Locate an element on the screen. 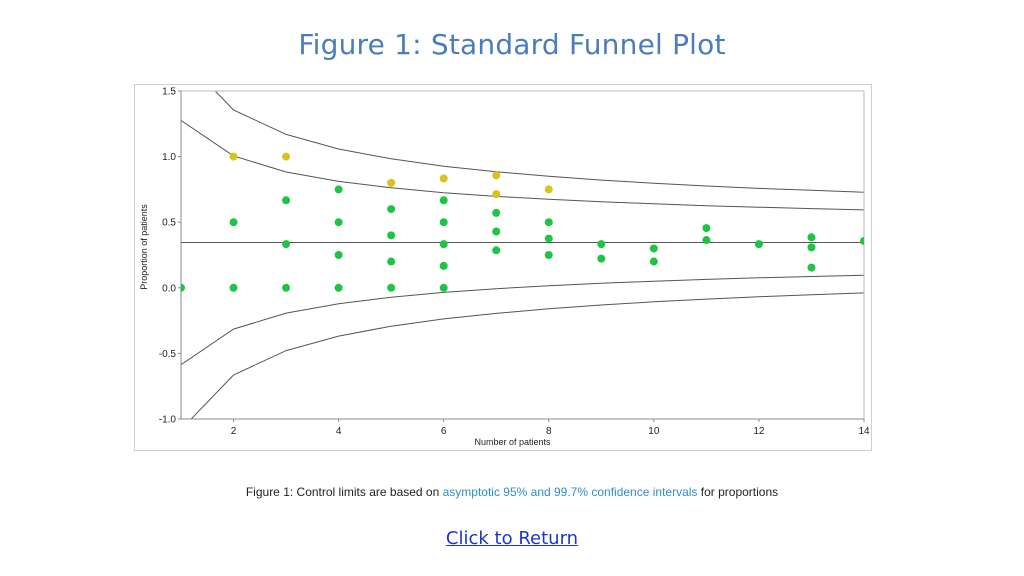 The height and width of the screenshot is (576, 1024). y-tick-label: -0.5 is located at coordinates (168, 354).